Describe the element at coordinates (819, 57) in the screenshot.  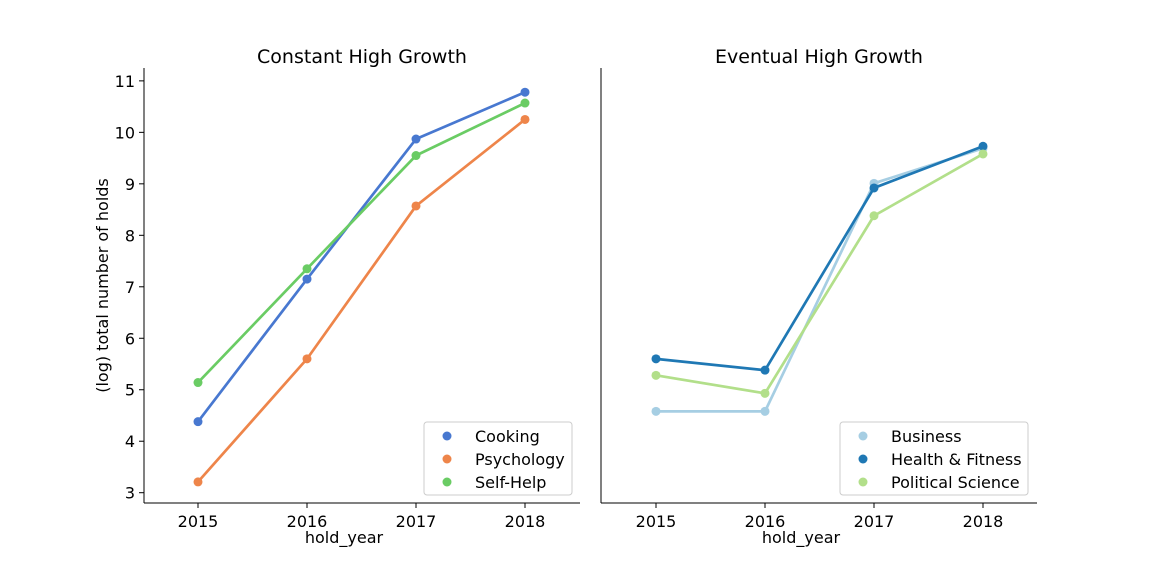
I see `chart-title: Eventual High Growth` at that location.